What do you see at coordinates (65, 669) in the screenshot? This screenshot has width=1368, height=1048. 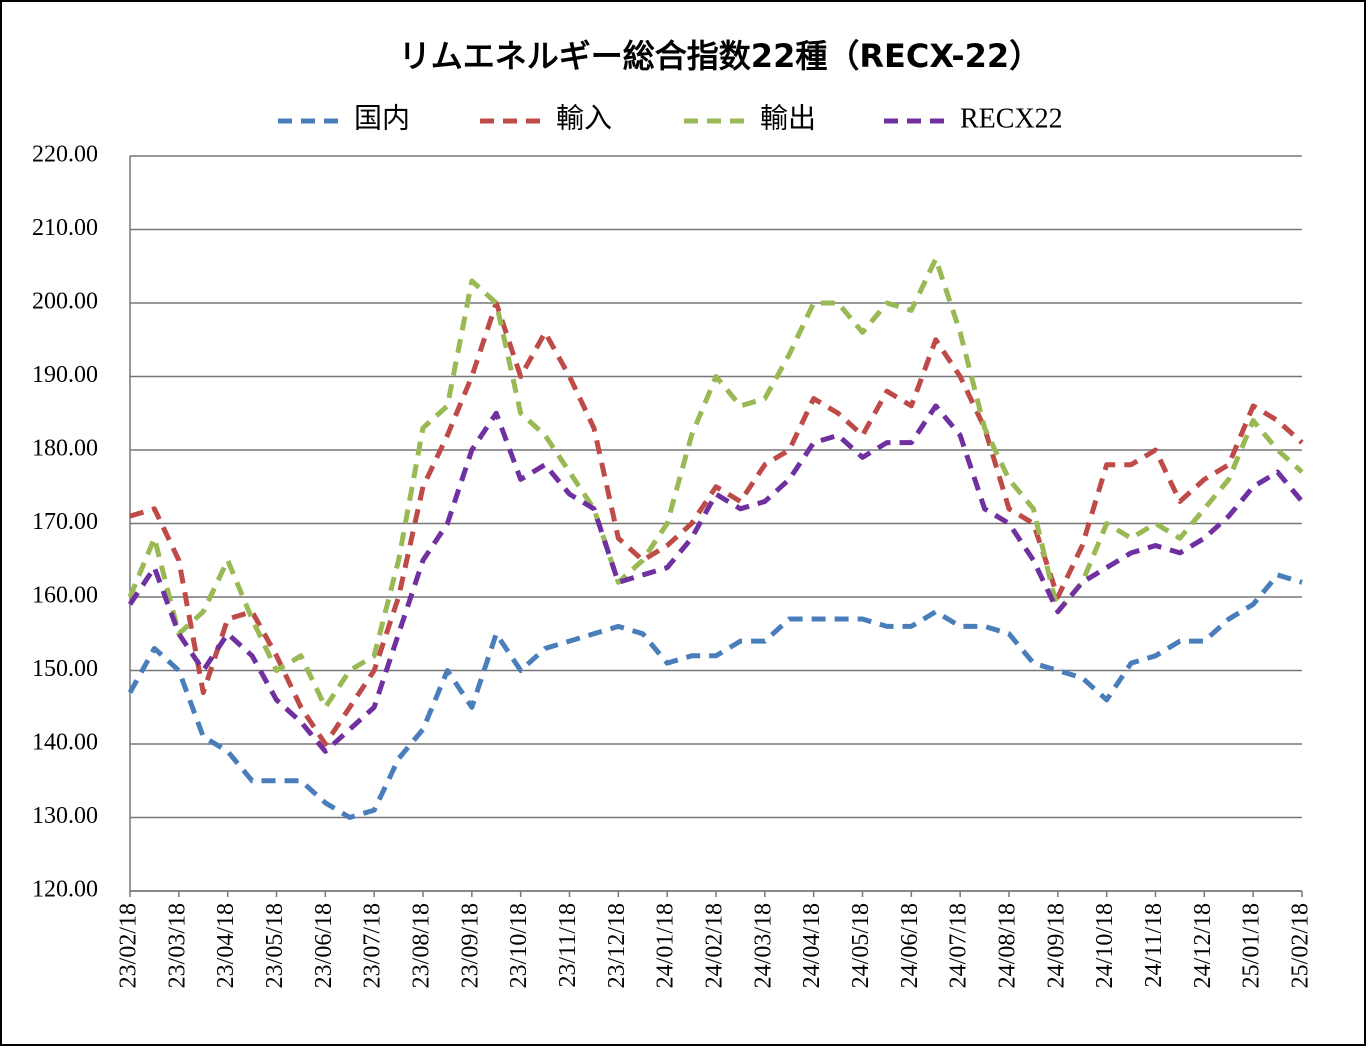 I see `y-tick-label: 150.00` at bounding box center [65, 669].